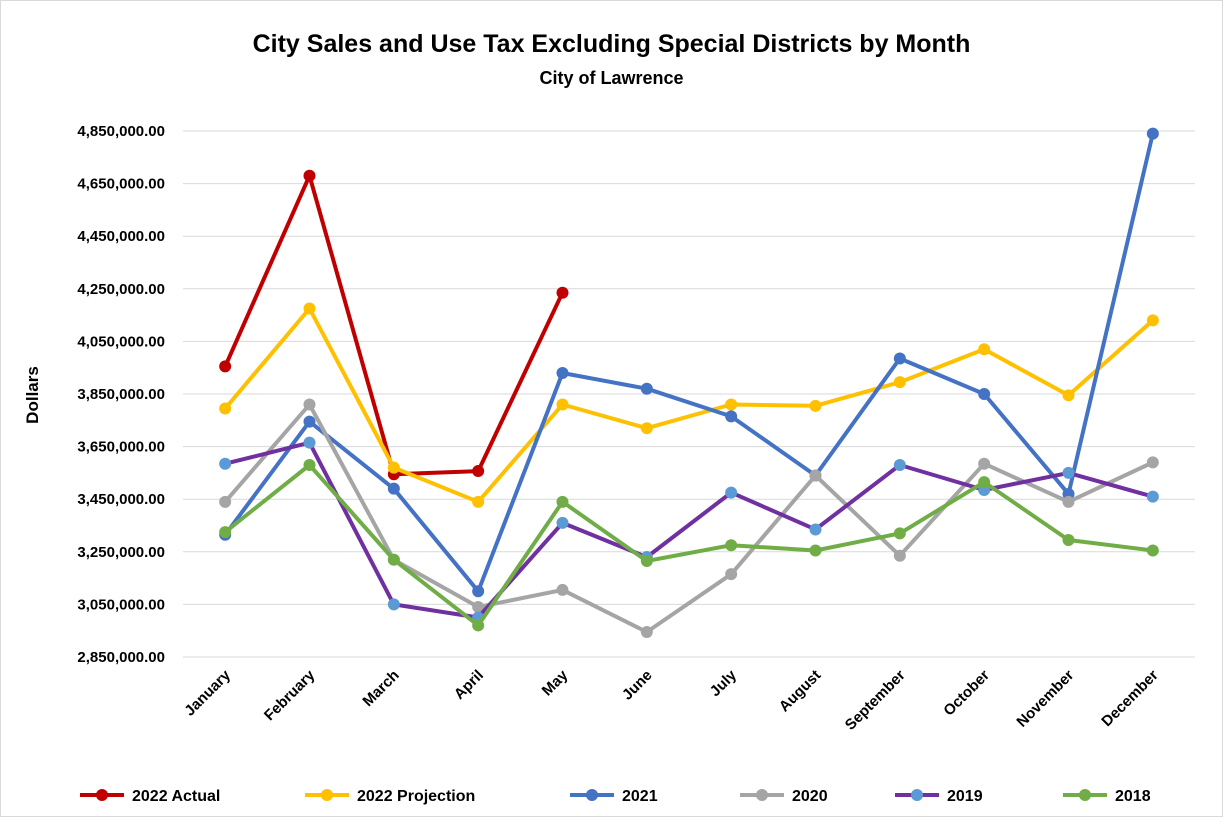  What do you see at coordinates (1045, 699) in the screenshot?
I see `x-tick-label: November` at bounding box center [1045, 699].